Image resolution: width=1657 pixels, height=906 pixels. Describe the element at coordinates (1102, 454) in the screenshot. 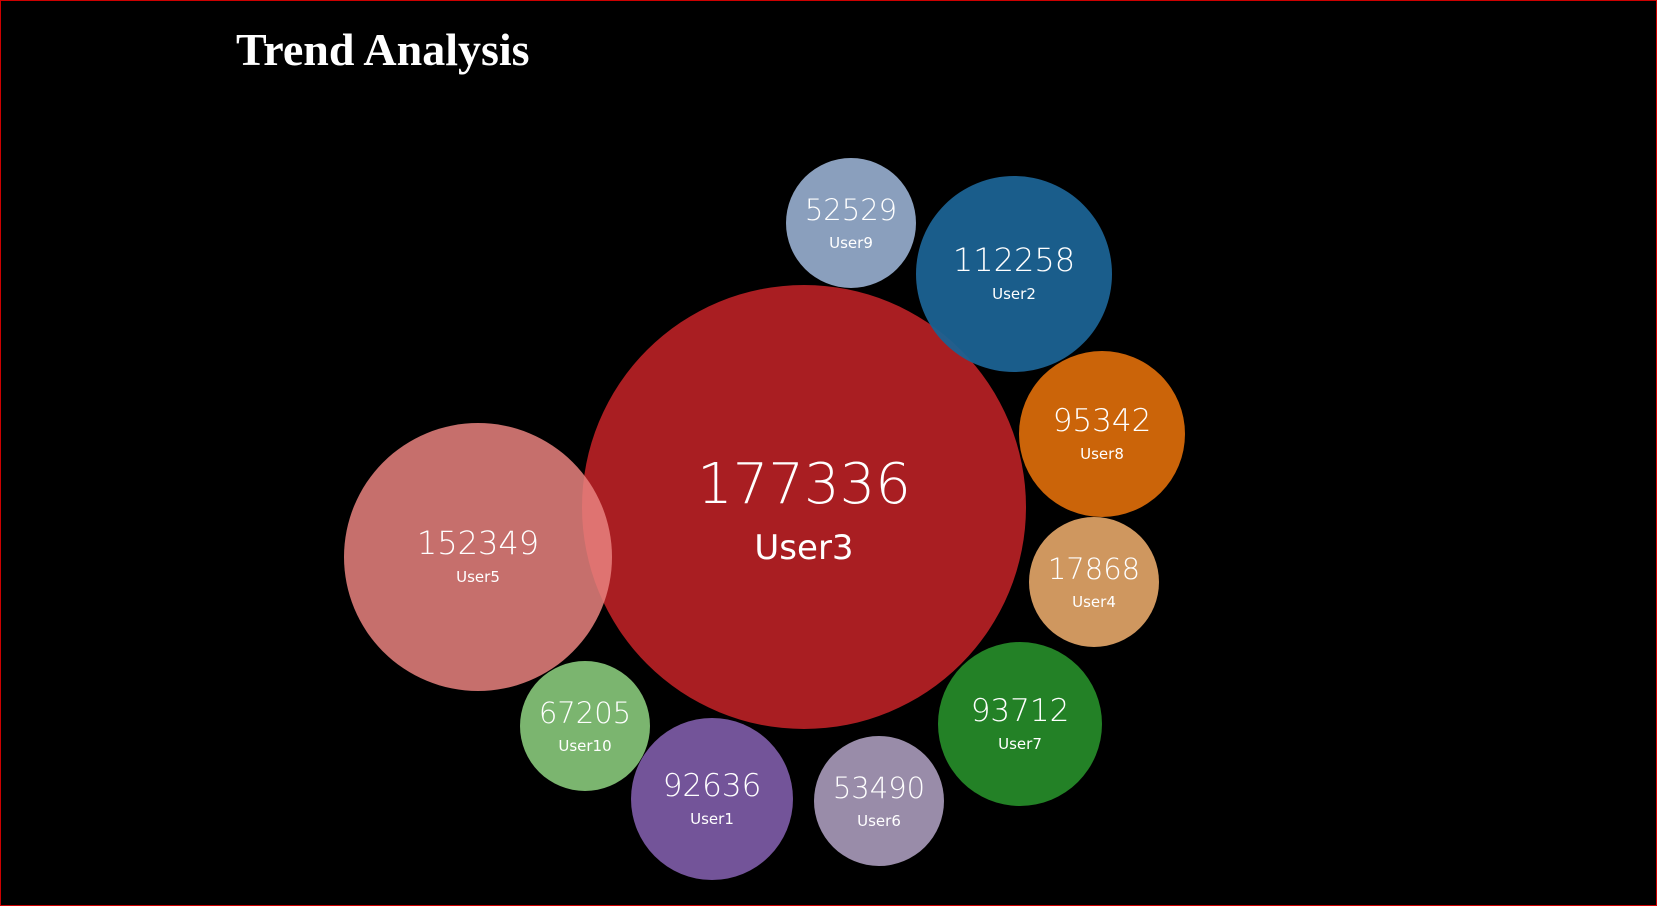

I see `bubble-label-user8: User8` at that location.